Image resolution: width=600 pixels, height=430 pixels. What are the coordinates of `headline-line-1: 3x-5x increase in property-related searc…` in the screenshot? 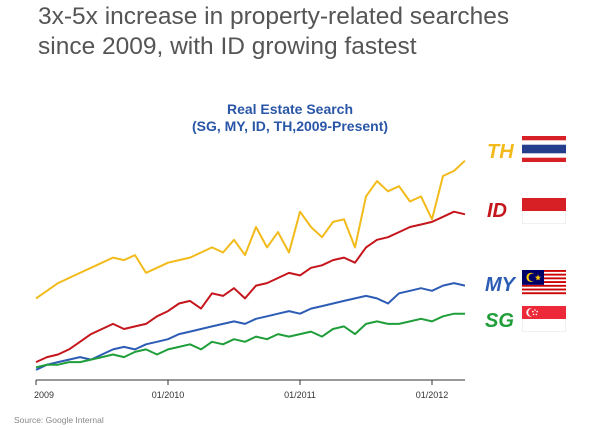 It's located at (274, 16).